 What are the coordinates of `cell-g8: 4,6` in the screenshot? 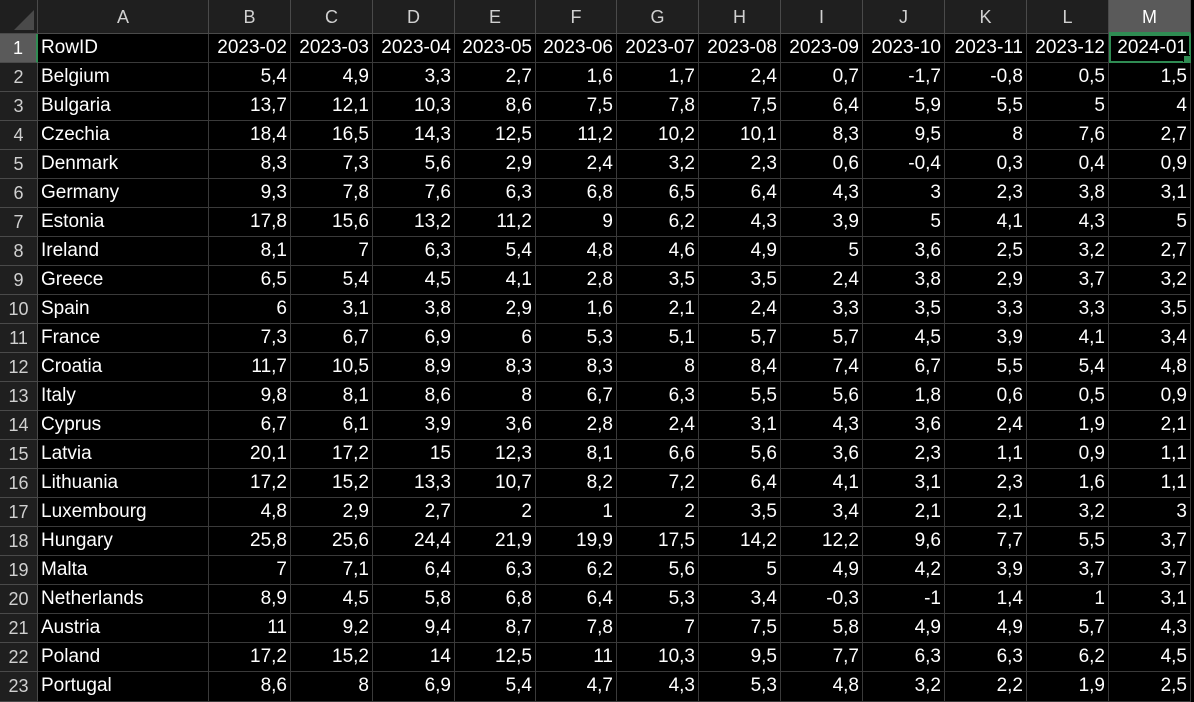 It's located at (658, 251).